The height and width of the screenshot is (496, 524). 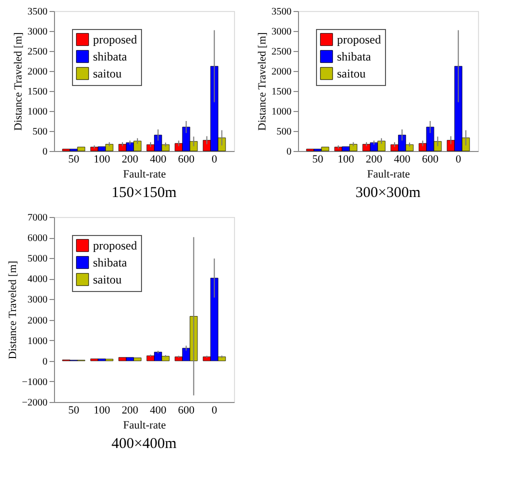 What do you see at coordinates (388, 193) in the screenshot?
I see `text: 300×300m` at bounding box center [388, 193].